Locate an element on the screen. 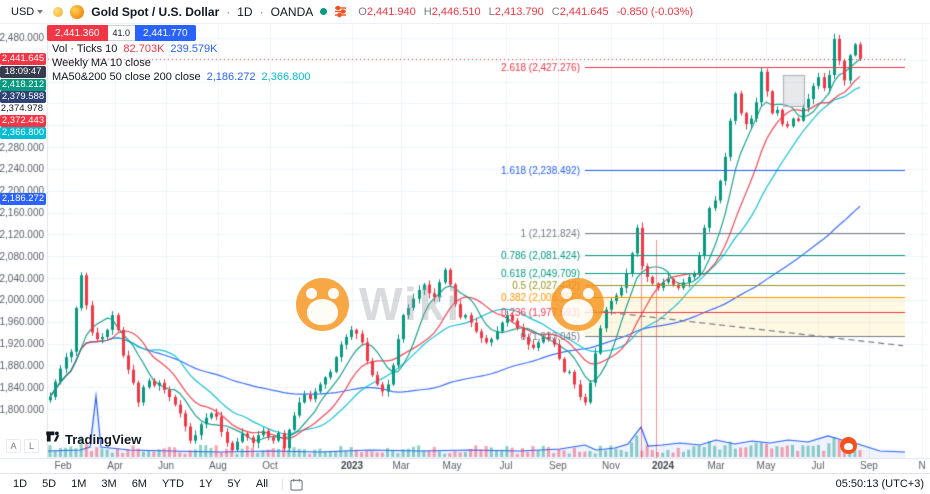 This screenshot has height=494, width=930. change-label: -0.850 (-0.03%) is located at coordinates (655, 11).